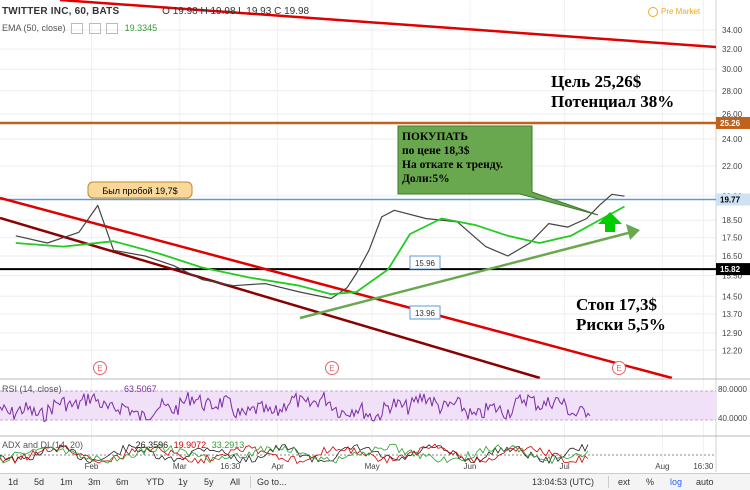 The width and height of the screenshot is (750, 490). Describe the element at coordinates (564, 466) in the screenshot. I see `x-tick-label: Jul` at that location.